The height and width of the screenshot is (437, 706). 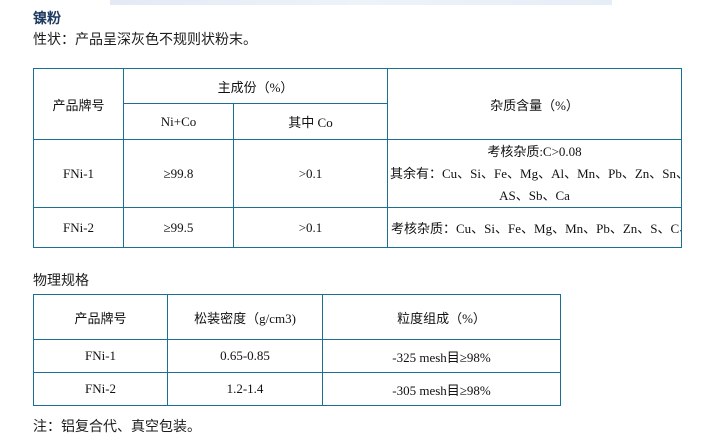 I want to click on header-bulk-density: 松装密度（g/cm3), so click(x=245, y=317).